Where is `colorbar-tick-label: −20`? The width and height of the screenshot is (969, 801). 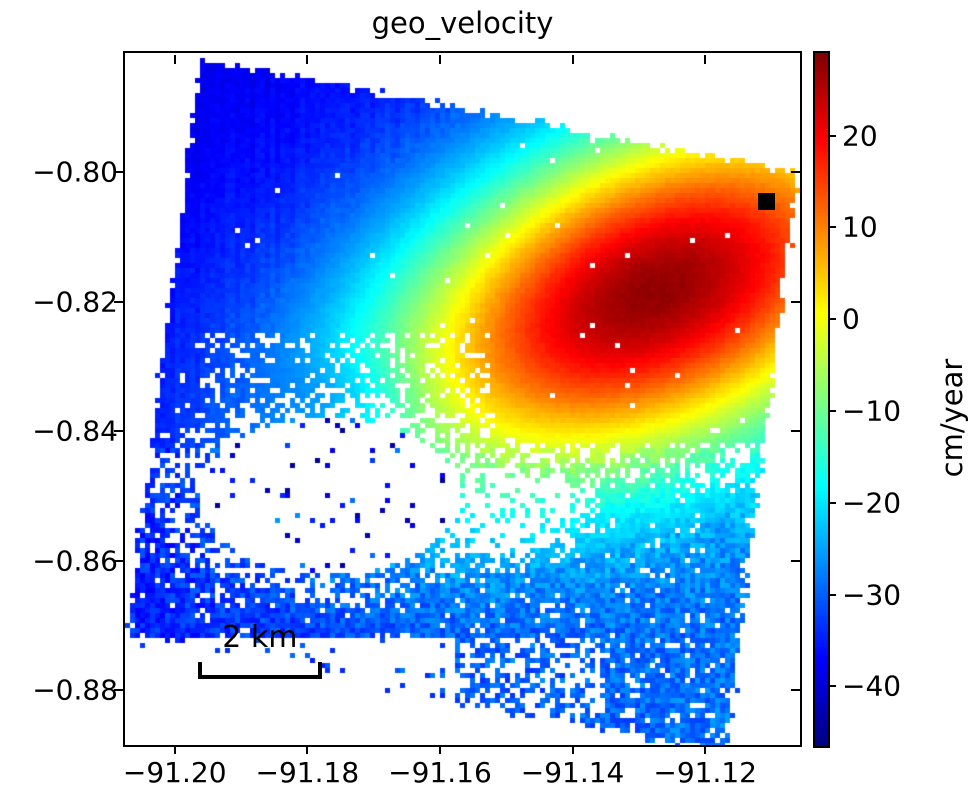
colorbar-tick-label: −20 is located at coordinates (872, 503).